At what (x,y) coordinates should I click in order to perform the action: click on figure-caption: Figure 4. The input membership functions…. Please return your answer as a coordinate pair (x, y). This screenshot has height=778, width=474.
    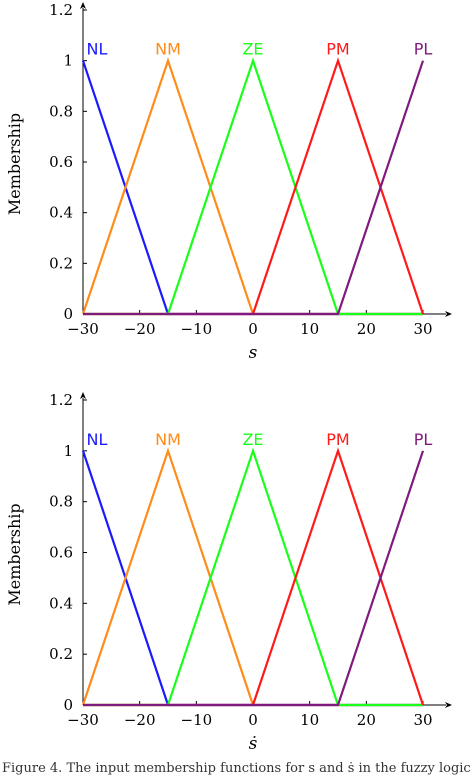
    Looking at the image, I should click on (236, 768).